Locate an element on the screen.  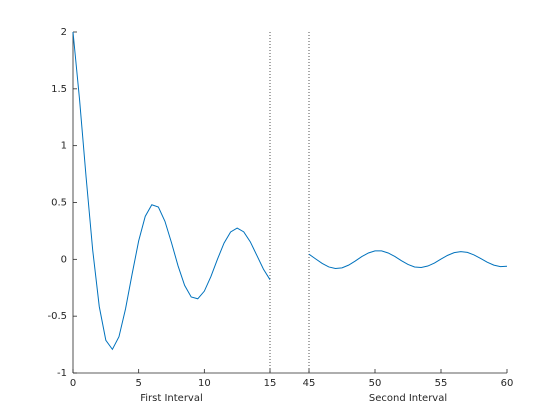
x-tick-label: 50 is located at coordinates (375, 383).